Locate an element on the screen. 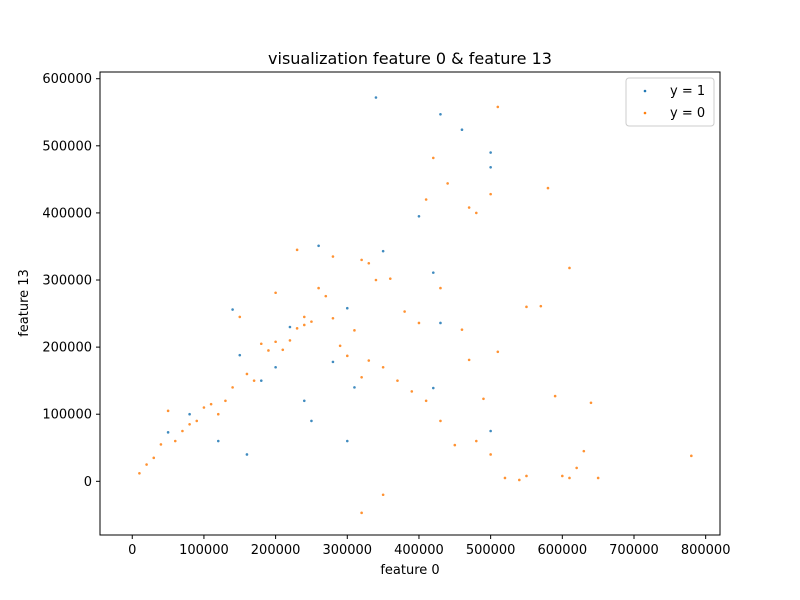  x-tick-label: 600000 is located at coordinates (562, 550).